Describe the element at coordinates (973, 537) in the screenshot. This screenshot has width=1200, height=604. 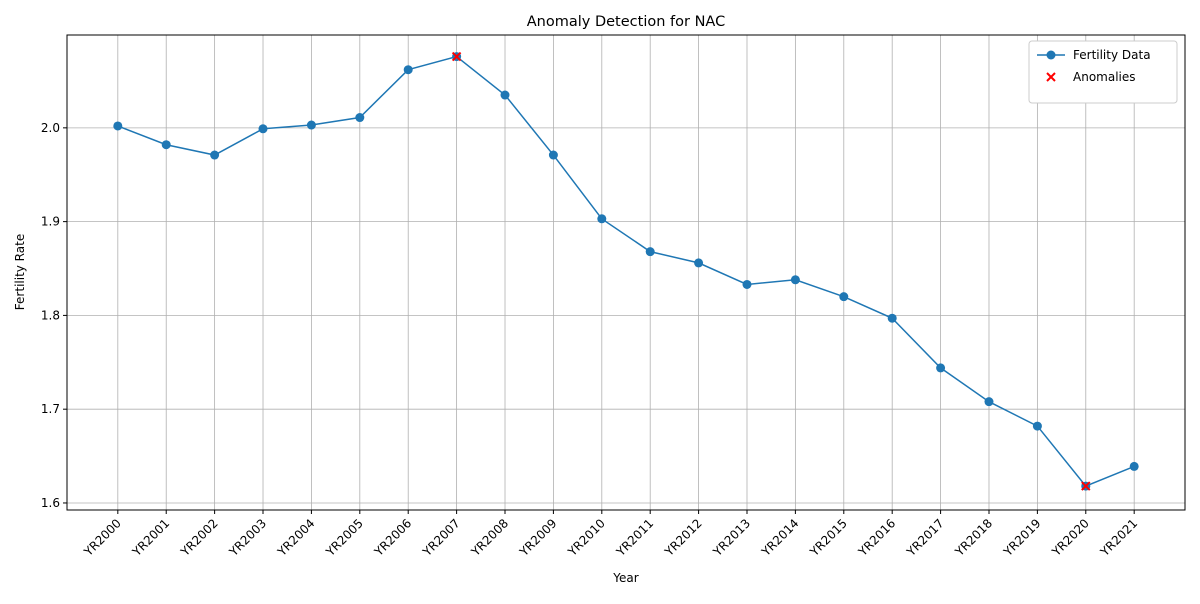
I see `x-tick-label: YR2018` at that location.